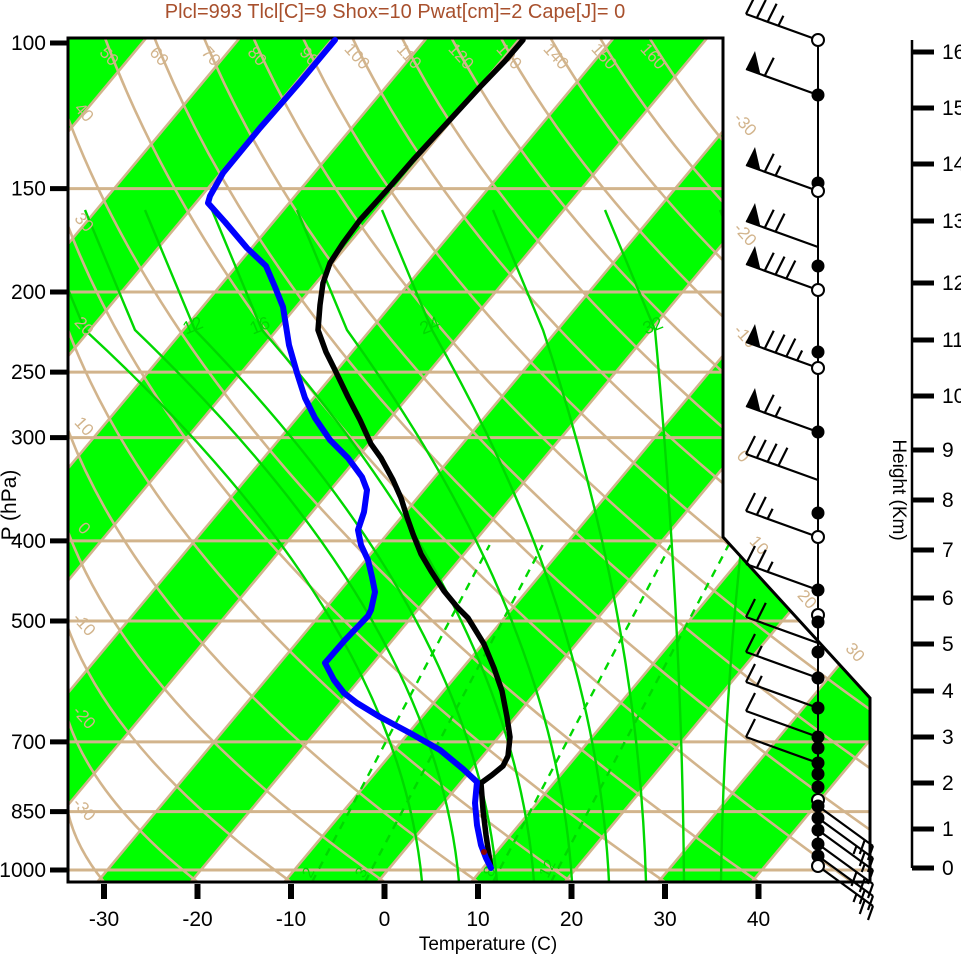 This screenshot has width=961, height=957. Describe the element at coordinates (159, 56) in the screenshot. I see `dry-adiabat-label-top: 60` at that location.